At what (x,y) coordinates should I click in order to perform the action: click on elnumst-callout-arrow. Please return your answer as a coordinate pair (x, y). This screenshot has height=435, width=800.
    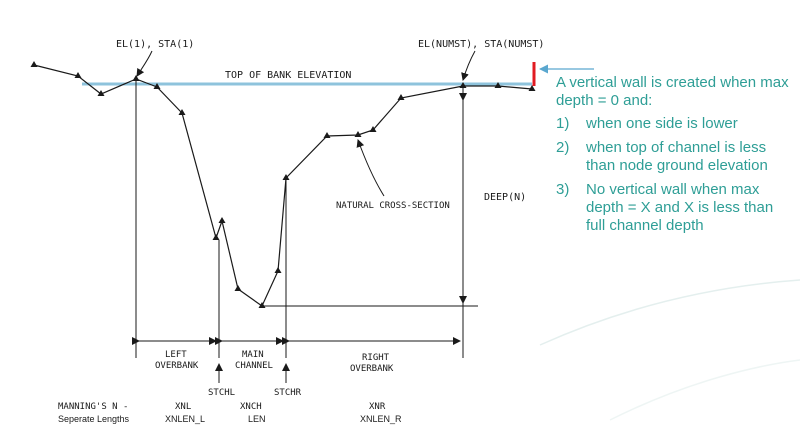
    Looking at the image, I should click on (468, 65).